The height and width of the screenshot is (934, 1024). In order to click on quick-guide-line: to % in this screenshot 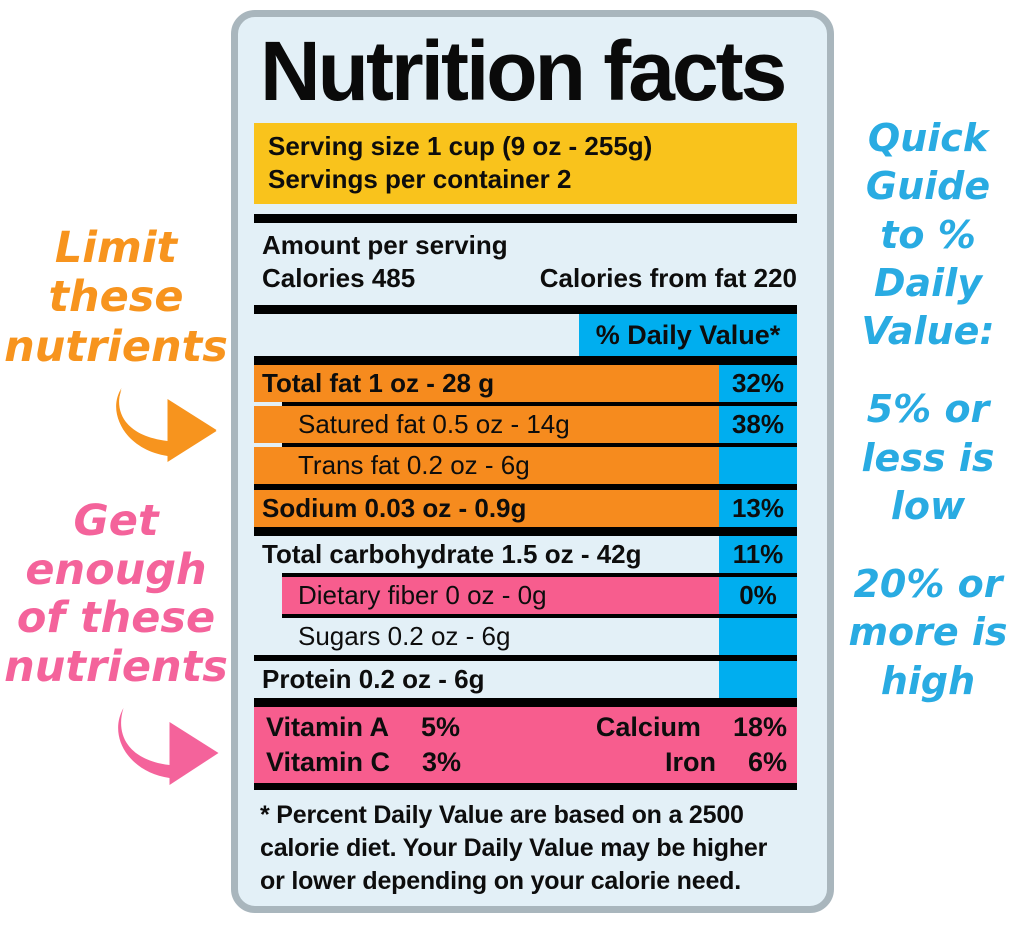, I will do `click(928, 234)`.